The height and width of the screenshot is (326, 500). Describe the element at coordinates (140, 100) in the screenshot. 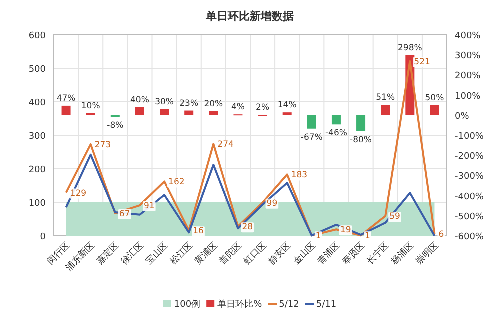

I see `data-label: 40%` at that location.